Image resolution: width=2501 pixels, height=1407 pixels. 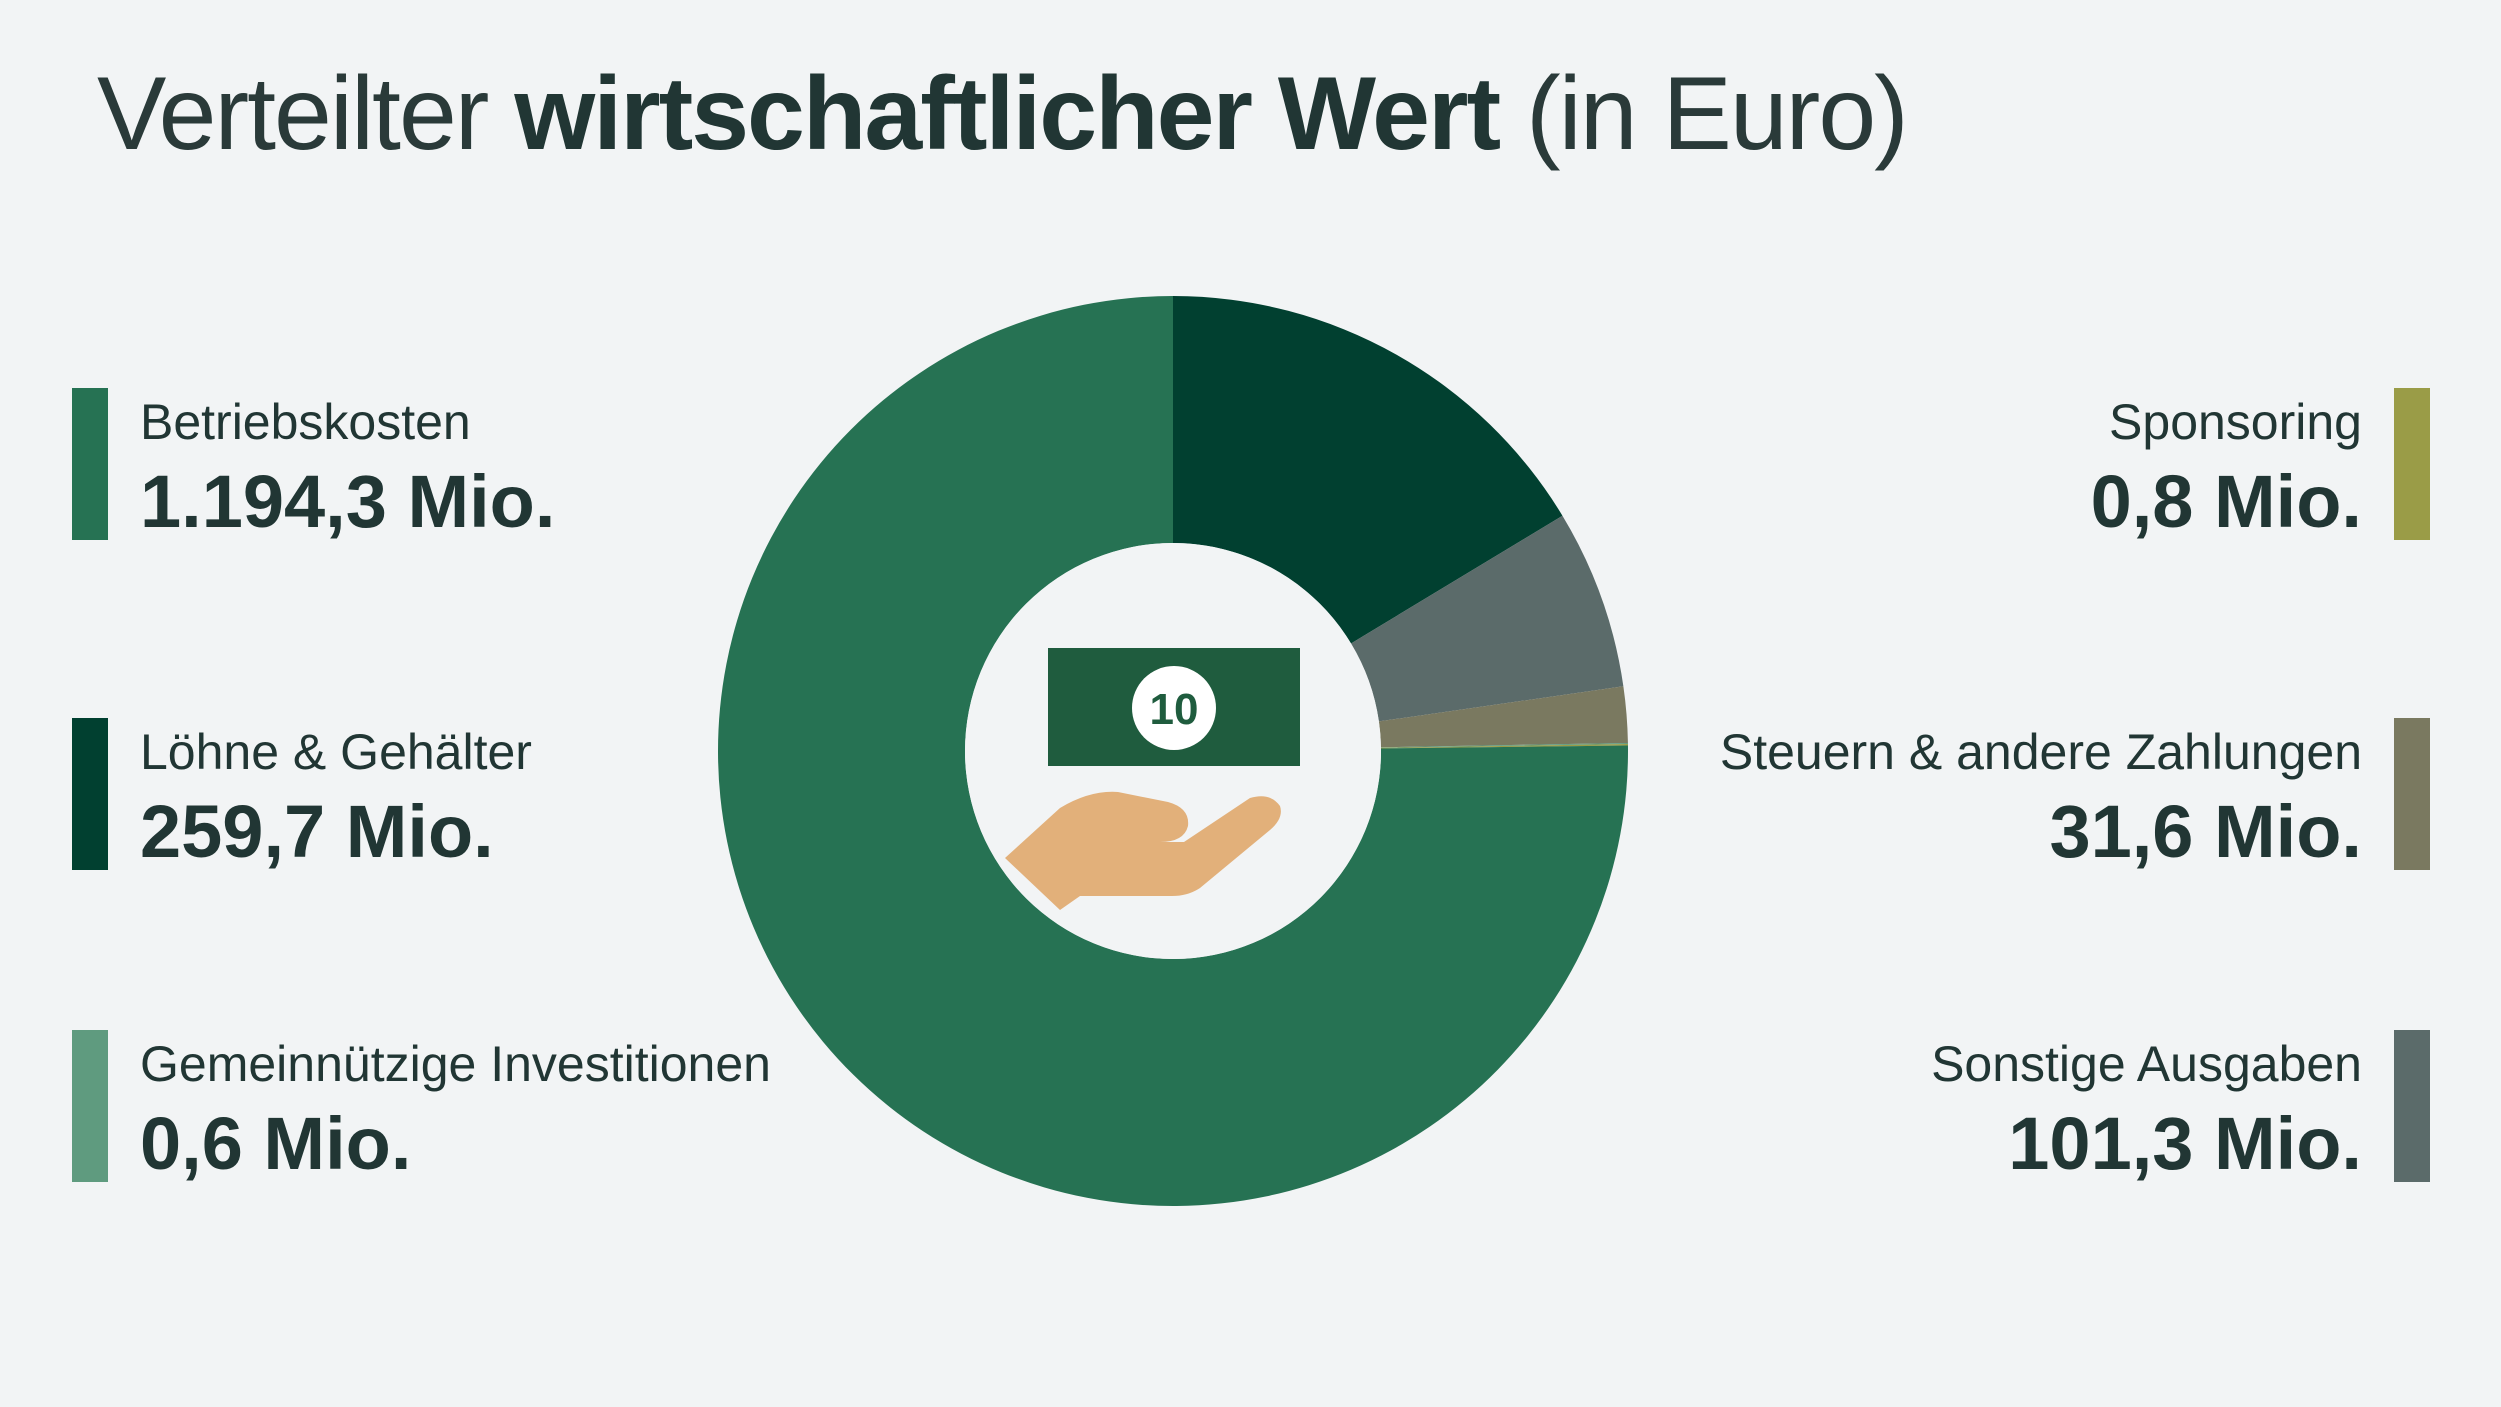 What do you see at coordinates (2146, 1064) in the screenshot?
I see `legend-label: Sonstige Ausgaben` at bounding box center [2146, 1064].